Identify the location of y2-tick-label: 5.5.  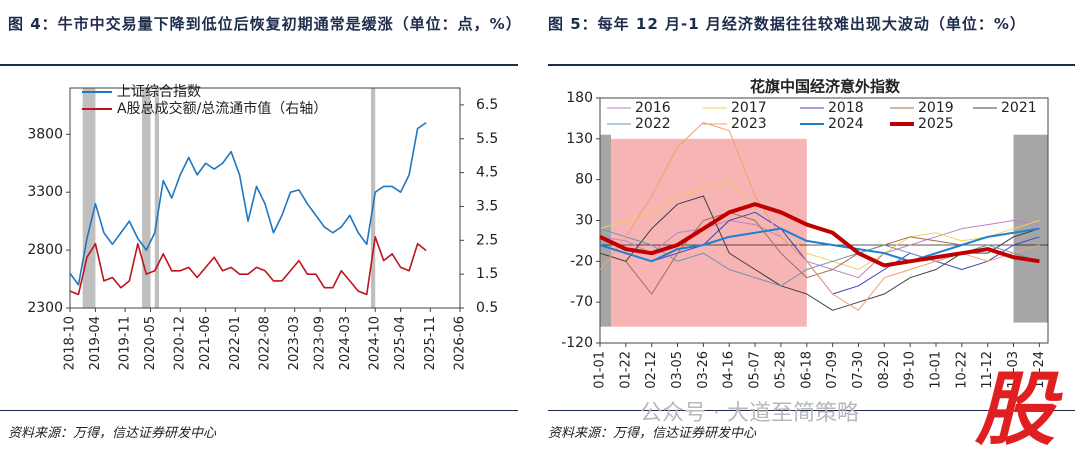
(487, 139).